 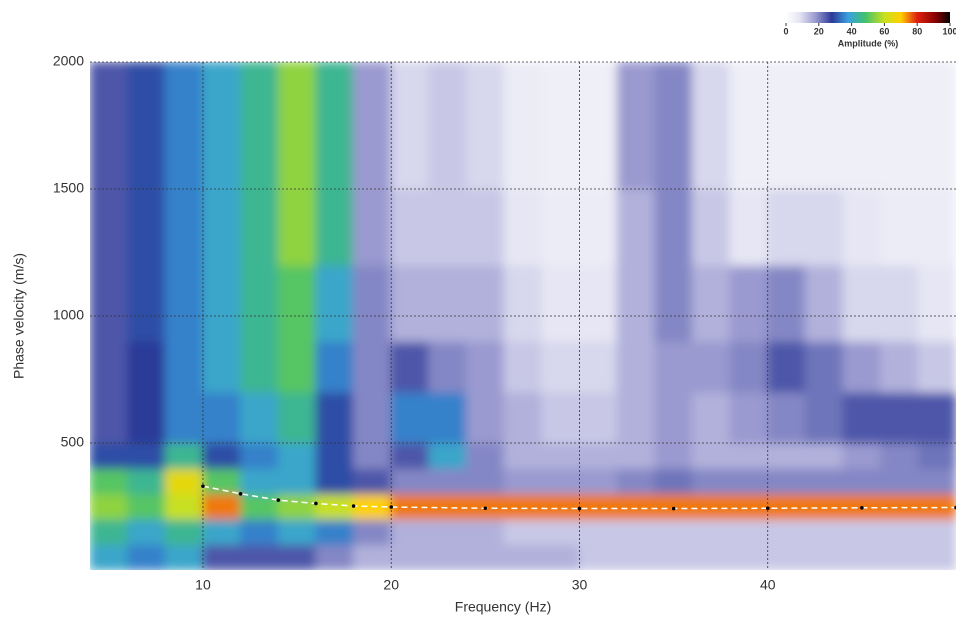 I want to click on y-axis-label: Phase velocity (m/s), so click(x=19, y=316).